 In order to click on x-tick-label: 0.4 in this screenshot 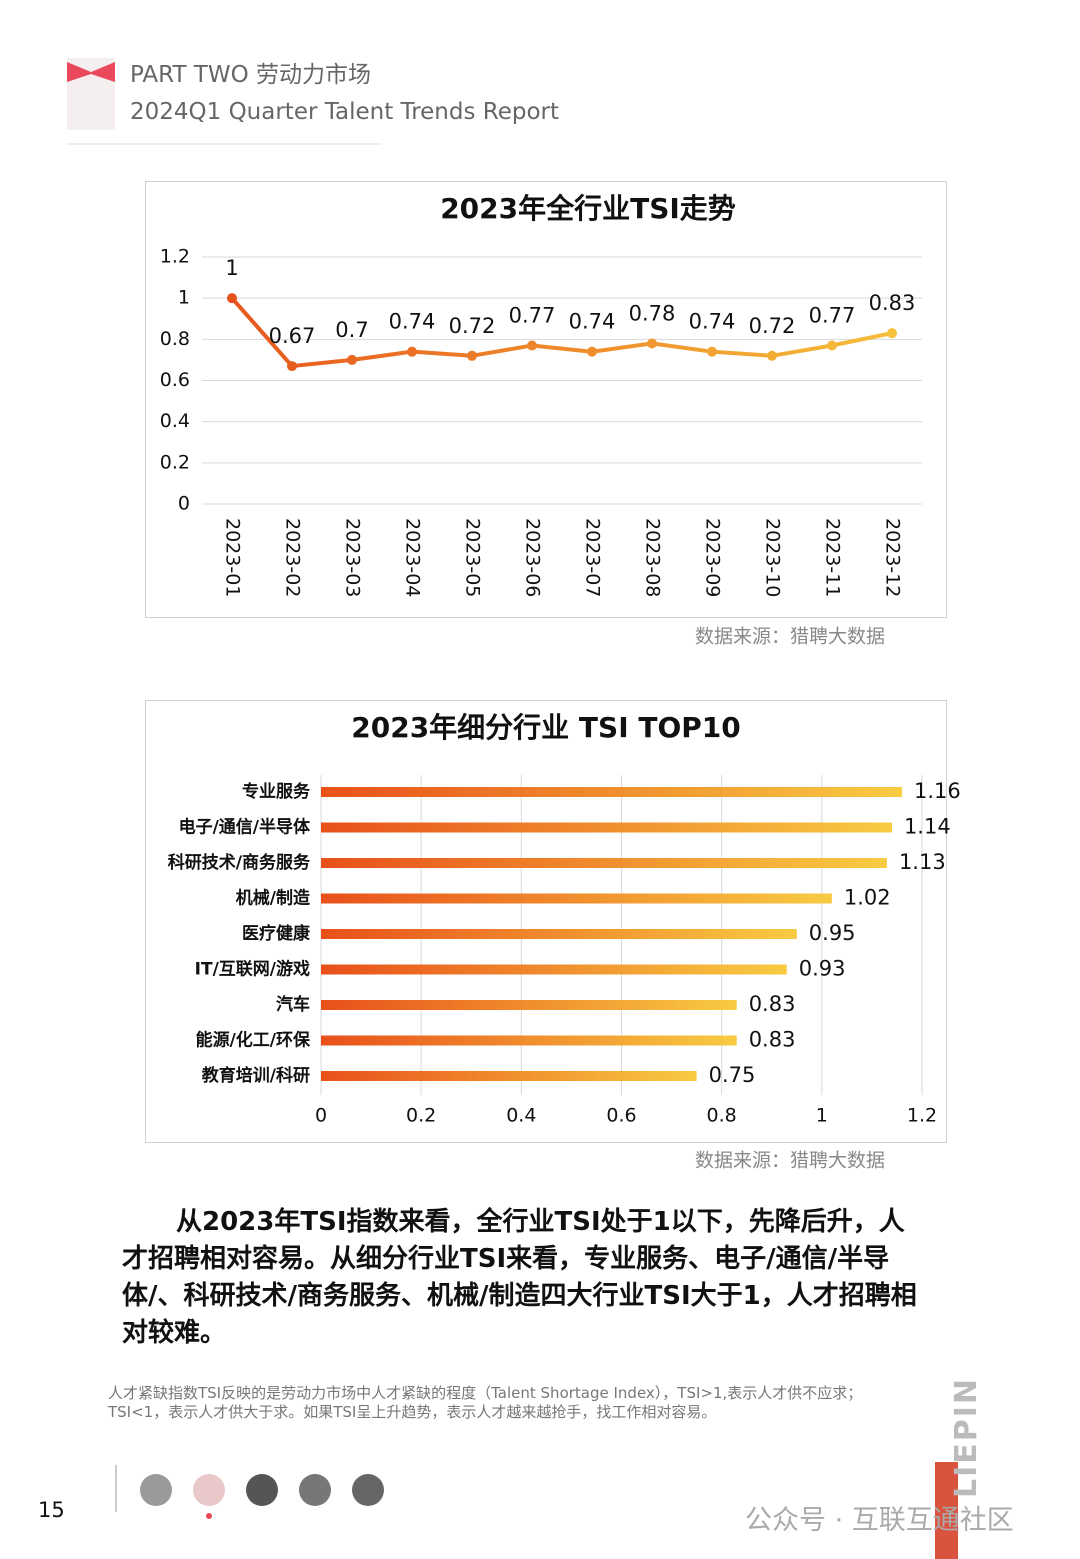, I will do `click(521, 1116)`.